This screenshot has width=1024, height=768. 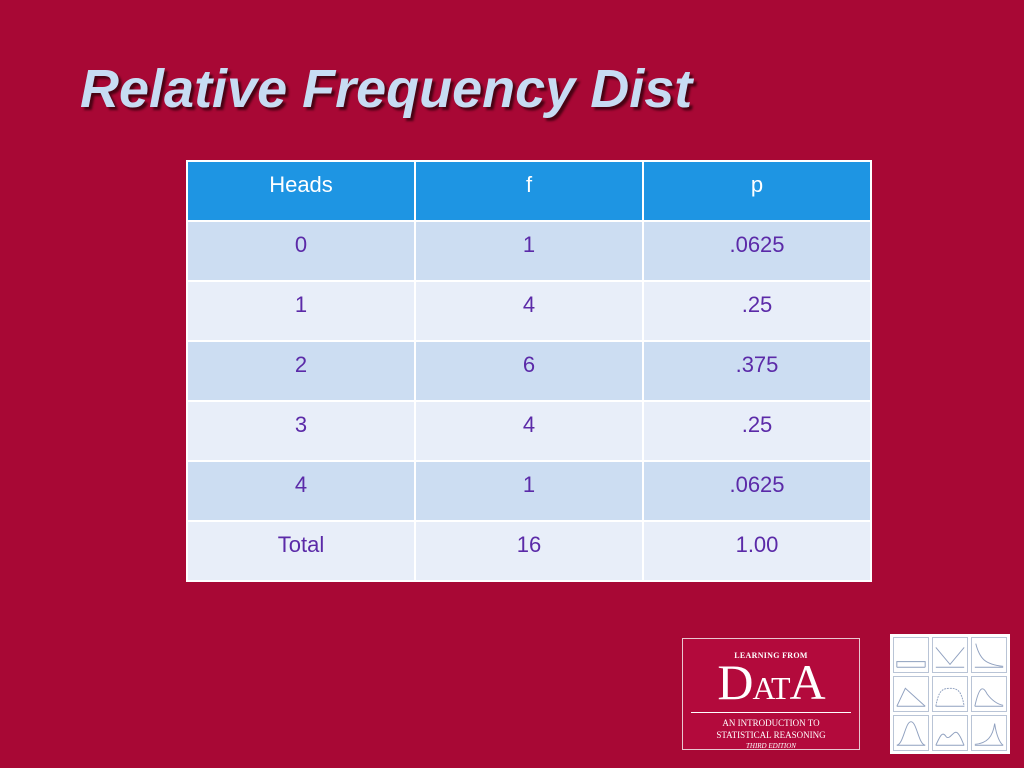 What do you see at coordinates (301, 551) in the screenshot?
I see `table-cell-total-label: Total` at bounding box center [301, 551].